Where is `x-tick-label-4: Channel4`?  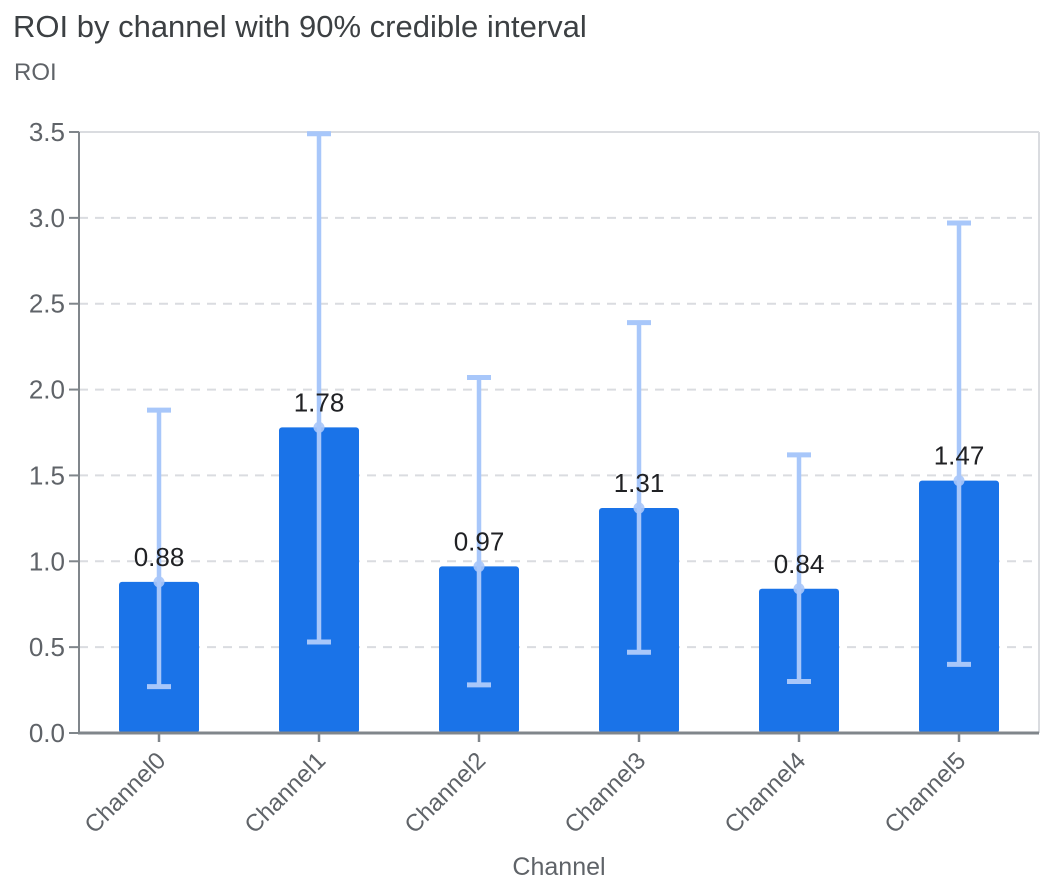 x-tick-label-4: Channel4 is located at coordinates (765, 793).